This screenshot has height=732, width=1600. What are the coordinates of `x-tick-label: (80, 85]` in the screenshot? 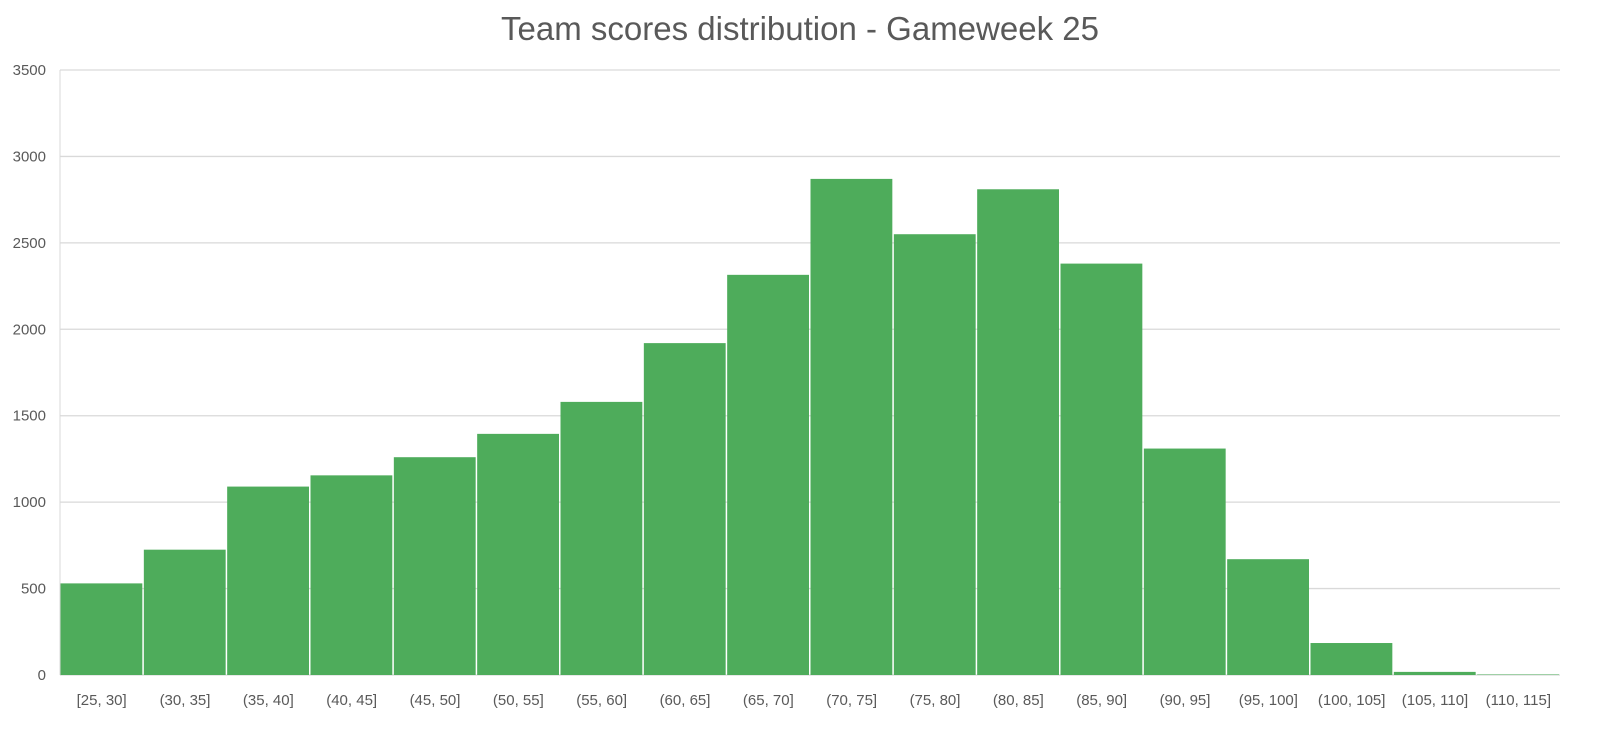 It's located at (1018, 700).